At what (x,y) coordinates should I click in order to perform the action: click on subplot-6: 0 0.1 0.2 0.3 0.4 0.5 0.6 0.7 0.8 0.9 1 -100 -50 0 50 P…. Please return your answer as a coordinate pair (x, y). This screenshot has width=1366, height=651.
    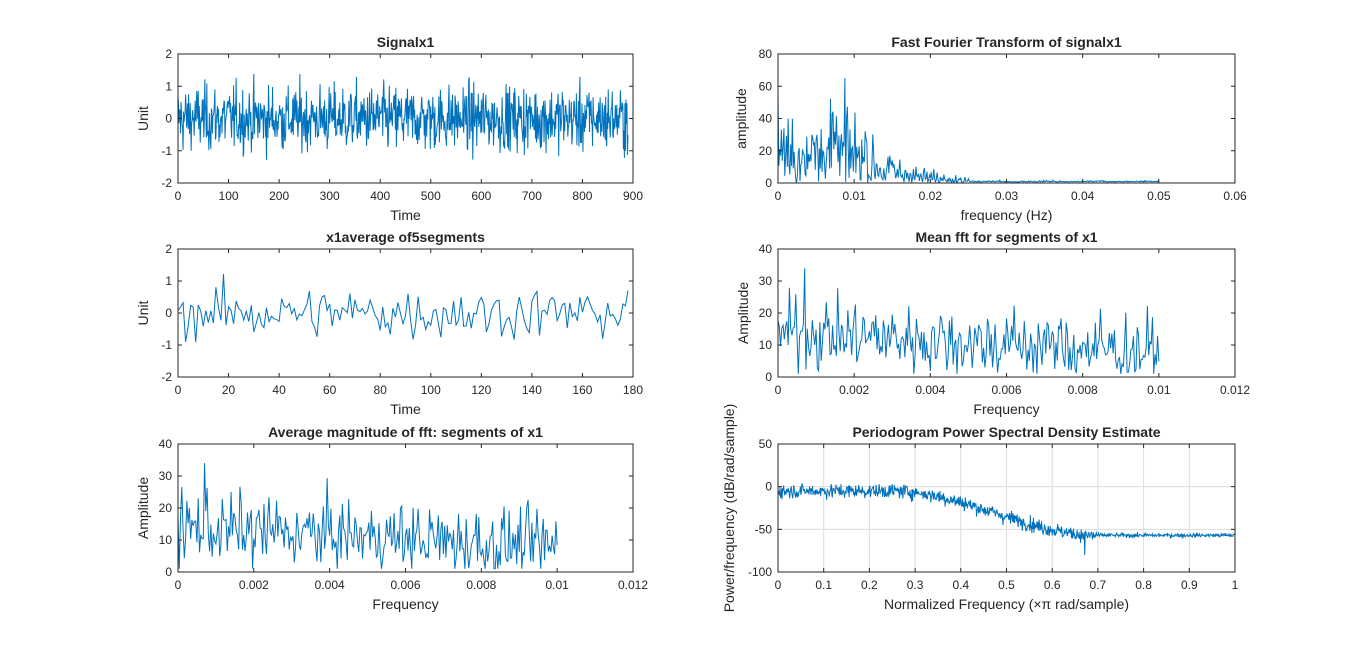
    Looking at the image, I should click on (980, 508).